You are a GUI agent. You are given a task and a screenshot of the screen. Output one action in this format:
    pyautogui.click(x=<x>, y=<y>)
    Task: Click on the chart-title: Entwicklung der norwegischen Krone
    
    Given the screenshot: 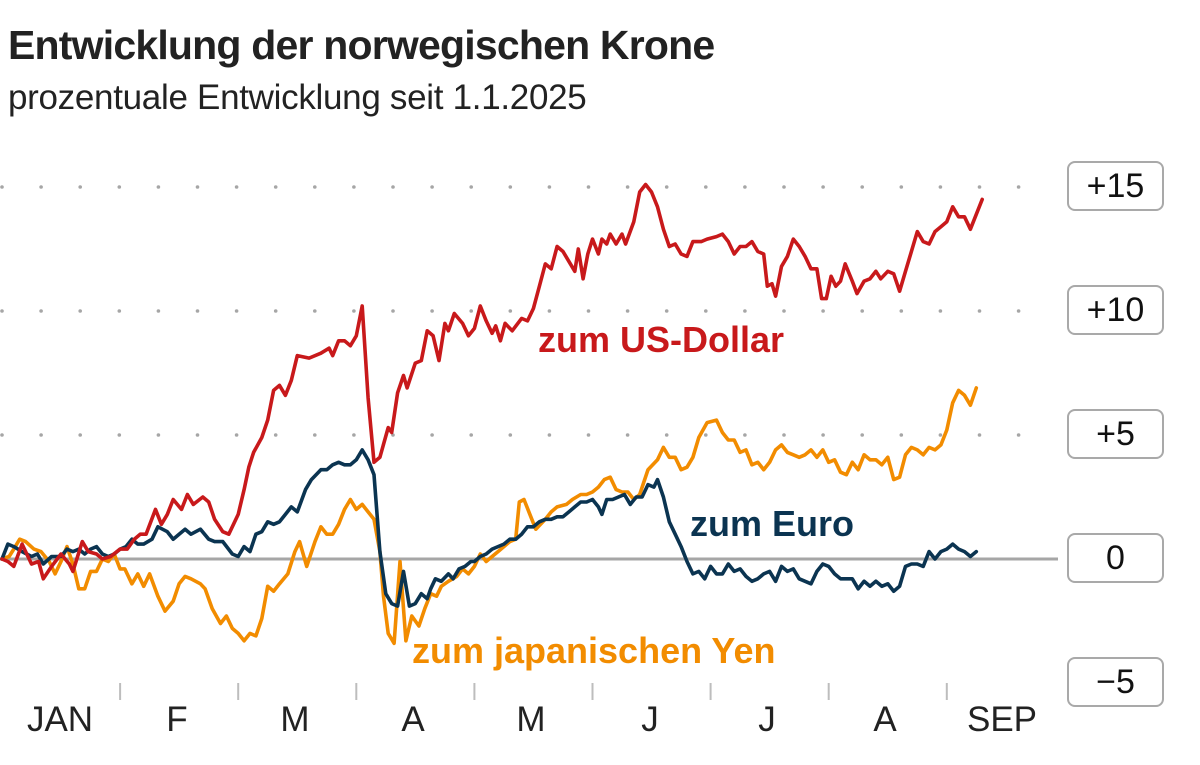 What is the action you would take?
    pyautogui.click(x=361, y=45)
    